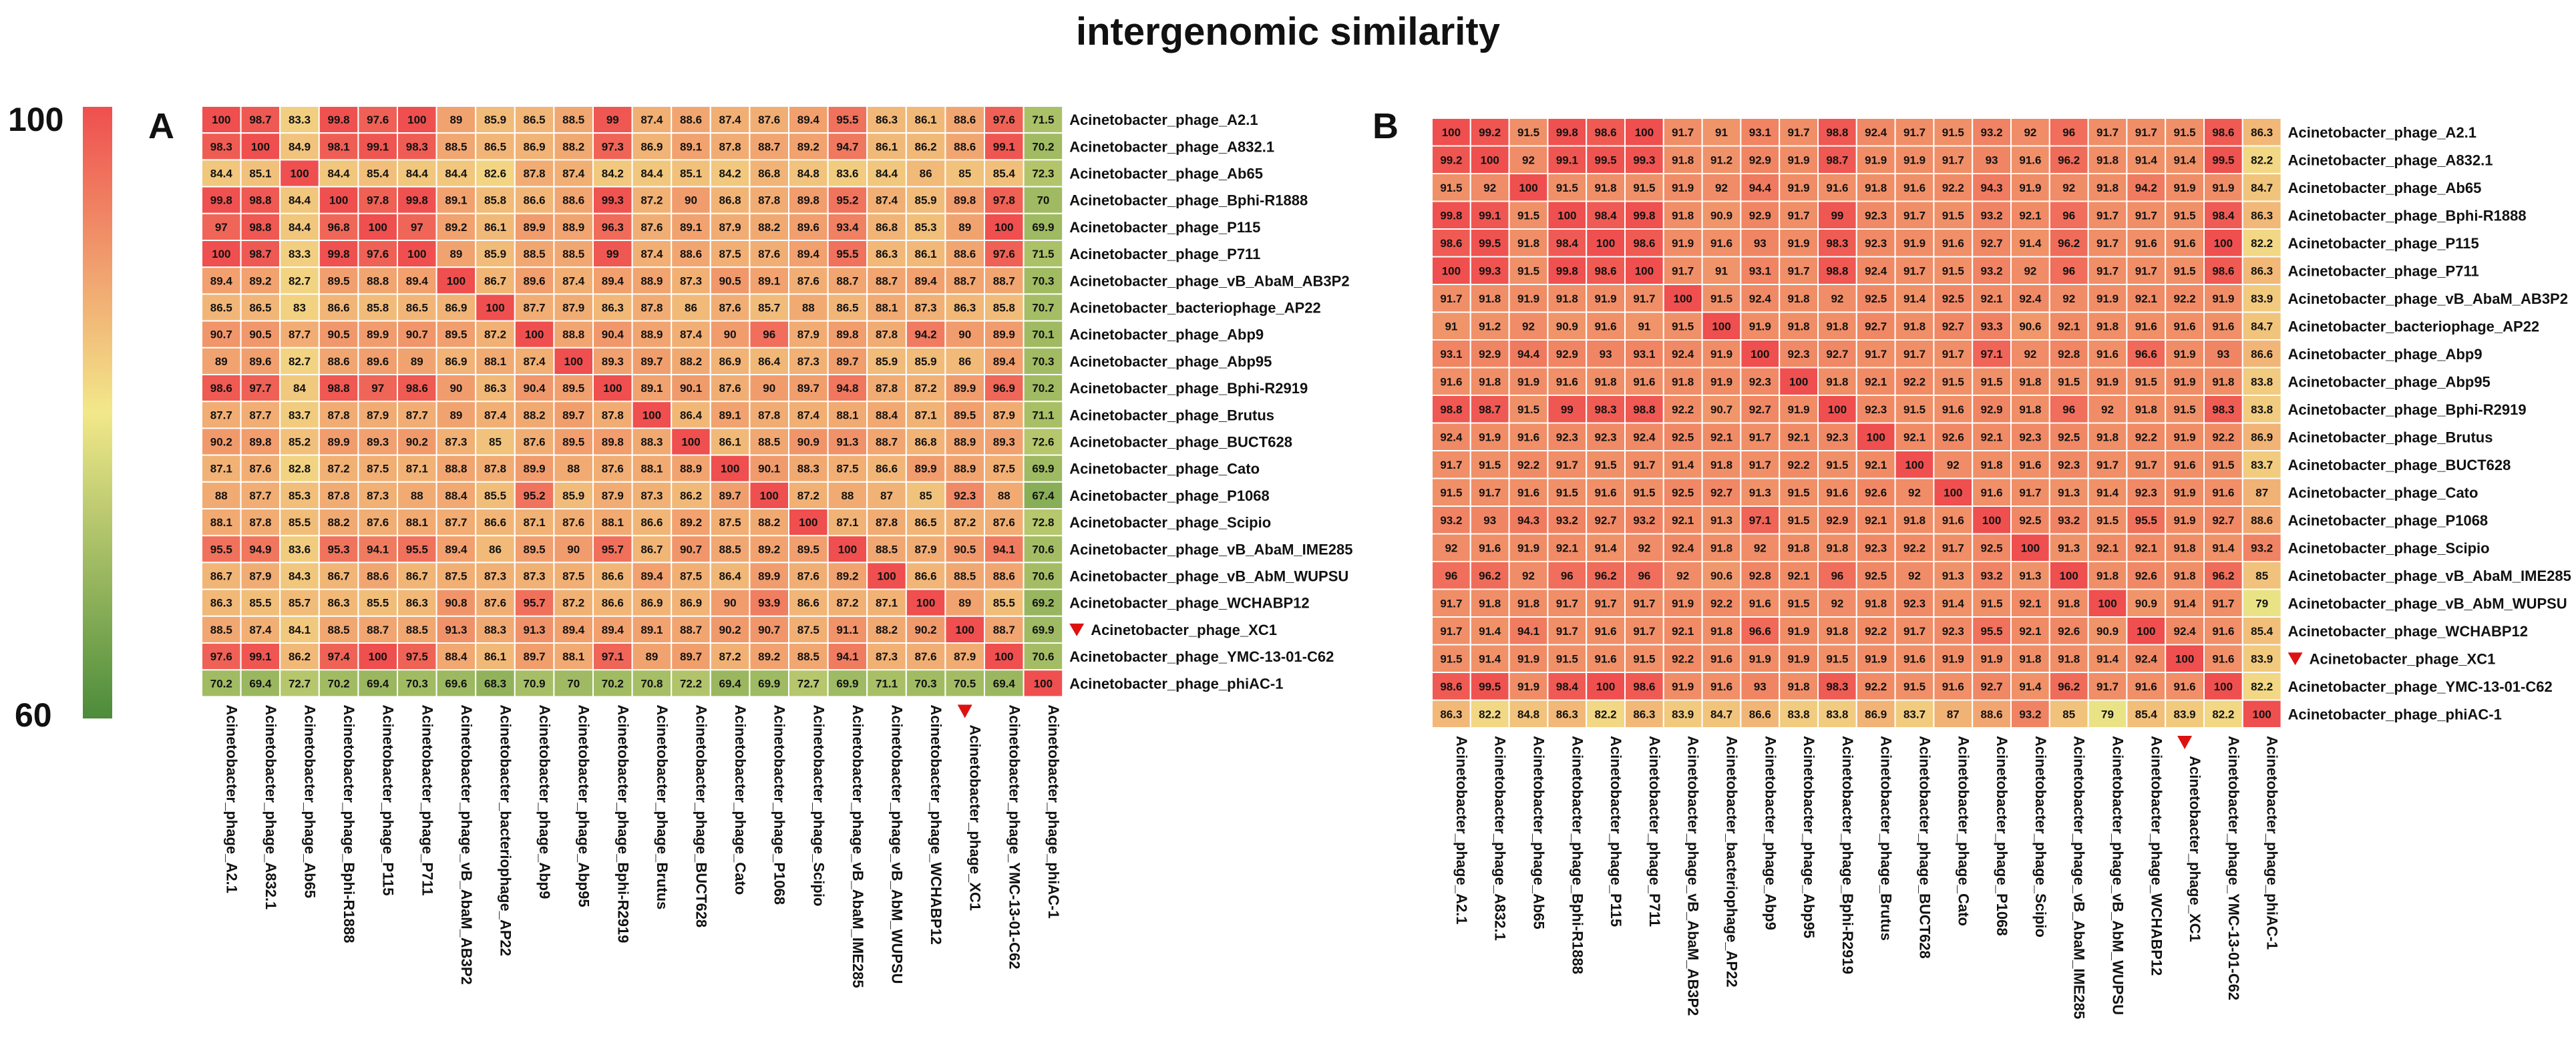 The width and height of the screenshot is (2576, 1057). What do you see at coordinates (2407, 409) in the screenshot?
I see `row-label: Acinetobacter_phage_Bphi-R2919` at bounding box center [2407, 409].